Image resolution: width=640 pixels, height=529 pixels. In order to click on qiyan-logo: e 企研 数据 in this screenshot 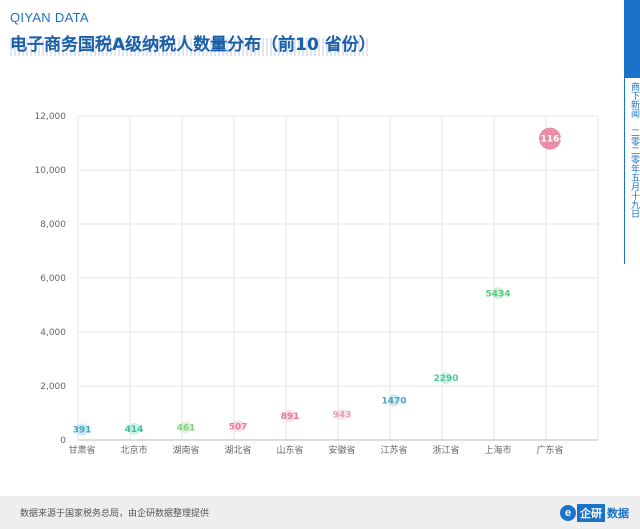, I will do `click(594, 513)`.